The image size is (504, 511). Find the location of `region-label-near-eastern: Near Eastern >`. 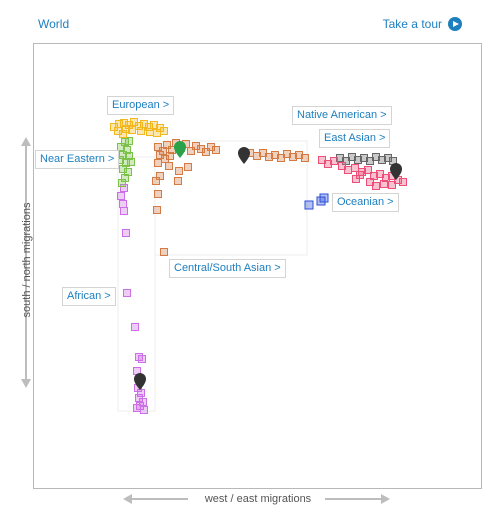

region-label-near-eastern: Near Eastern > is located at coordinates (77, 159).